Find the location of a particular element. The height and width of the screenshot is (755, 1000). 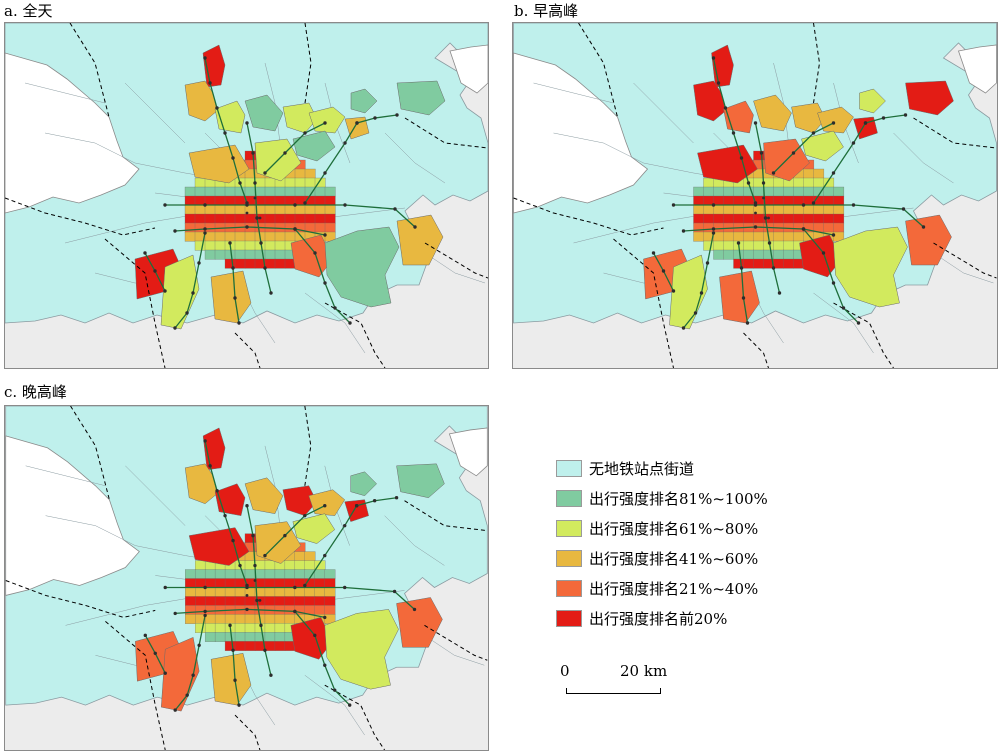

legend-item-rank-41-60: 出行强度排名41%~60% is located at coordinates (657, 558).